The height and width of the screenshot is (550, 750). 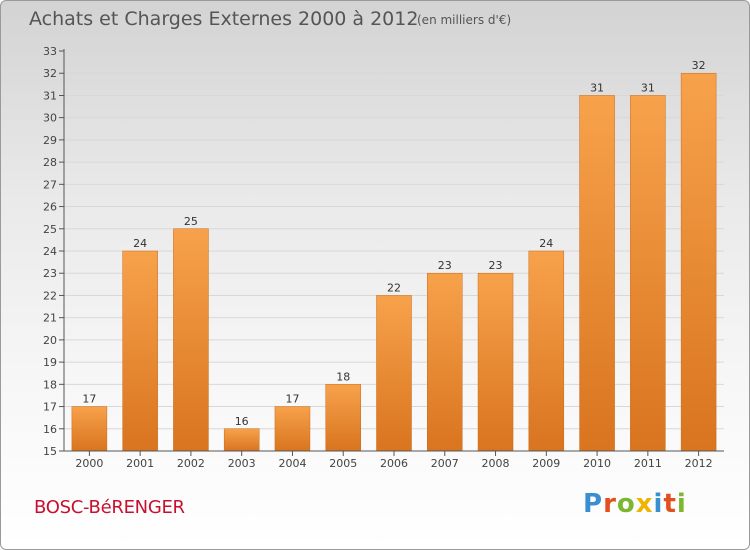 I want to click on data-label-2000: 17, so click(x=89, y=399).